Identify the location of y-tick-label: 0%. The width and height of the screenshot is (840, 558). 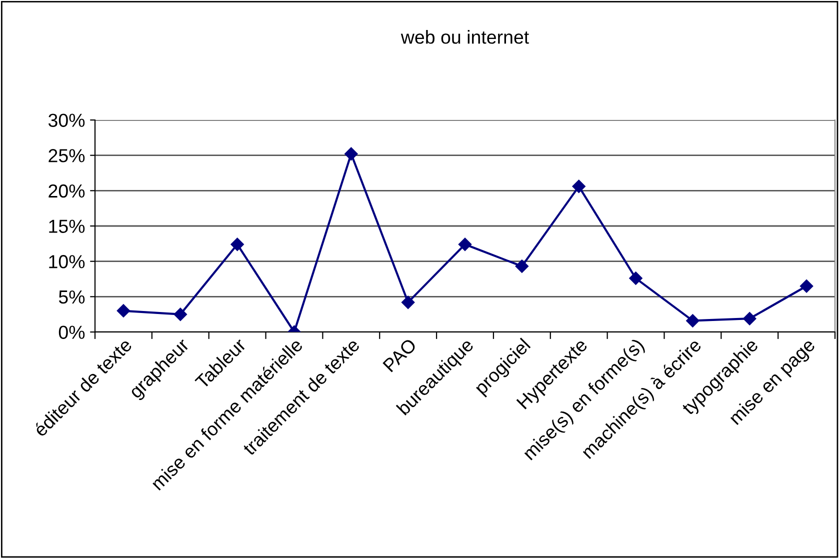
(71, 332).